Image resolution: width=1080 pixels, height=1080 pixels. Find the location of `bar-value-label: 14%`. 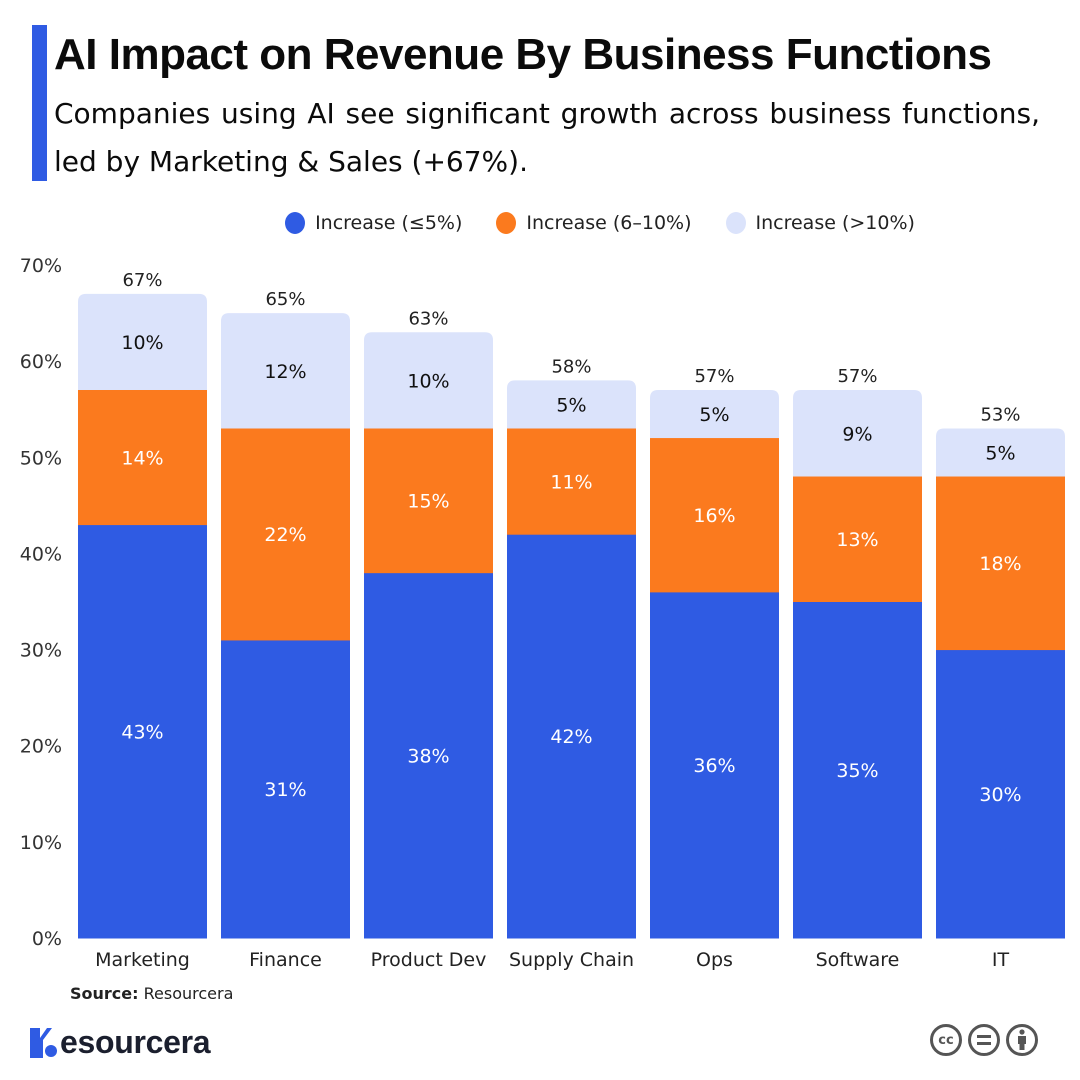

bar-value-label: 14% is located at coordinates (142, 458).